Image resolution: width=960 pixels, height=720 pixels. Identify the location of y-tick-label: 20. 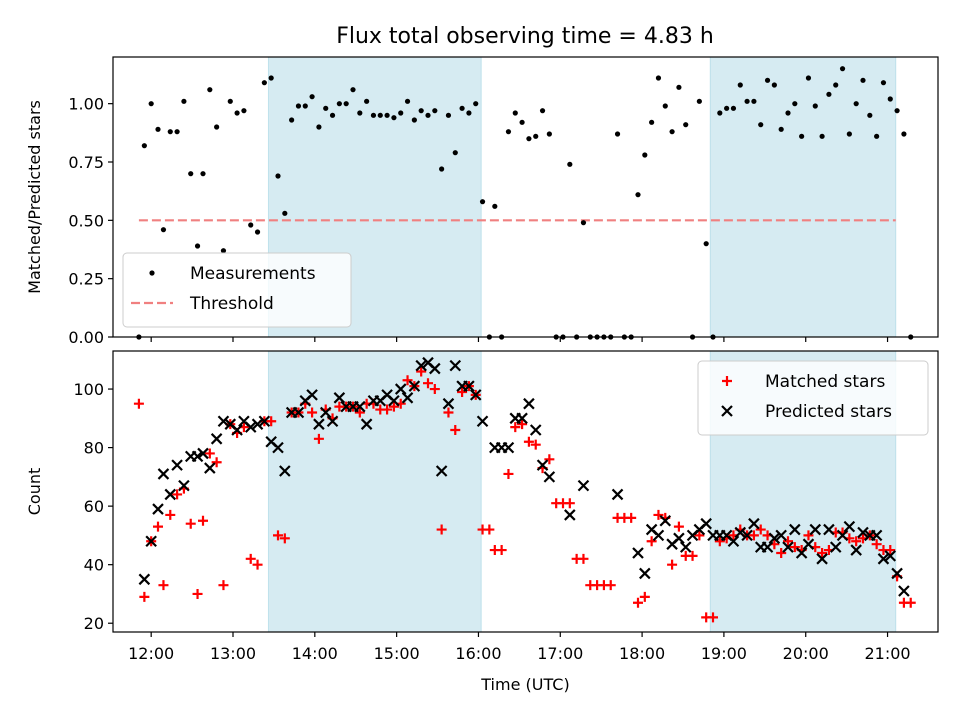
(94, 623).